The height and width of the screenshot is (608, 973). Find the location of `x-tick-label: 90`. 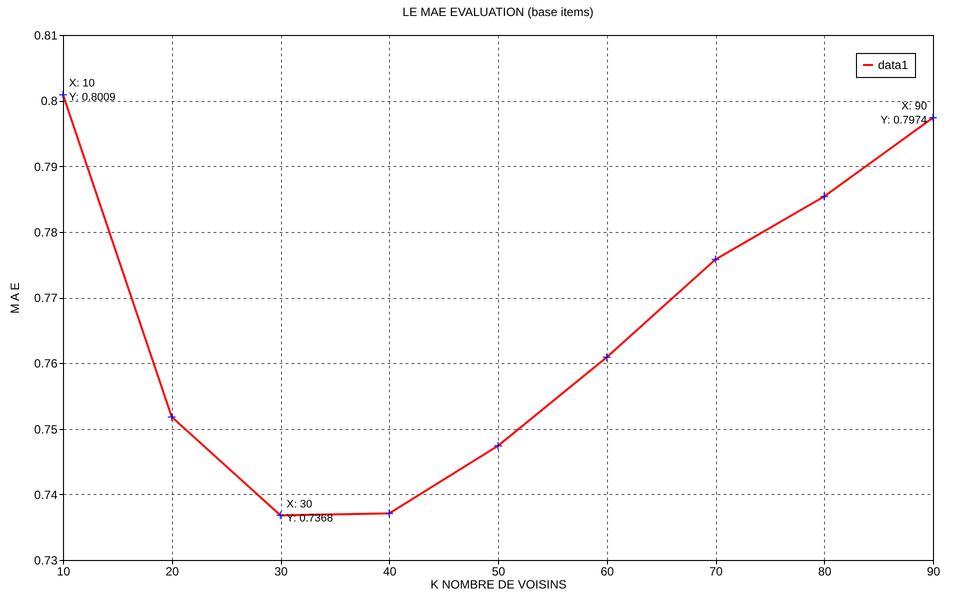

x-tick-label: 90 is located at coordinates (933, 571).